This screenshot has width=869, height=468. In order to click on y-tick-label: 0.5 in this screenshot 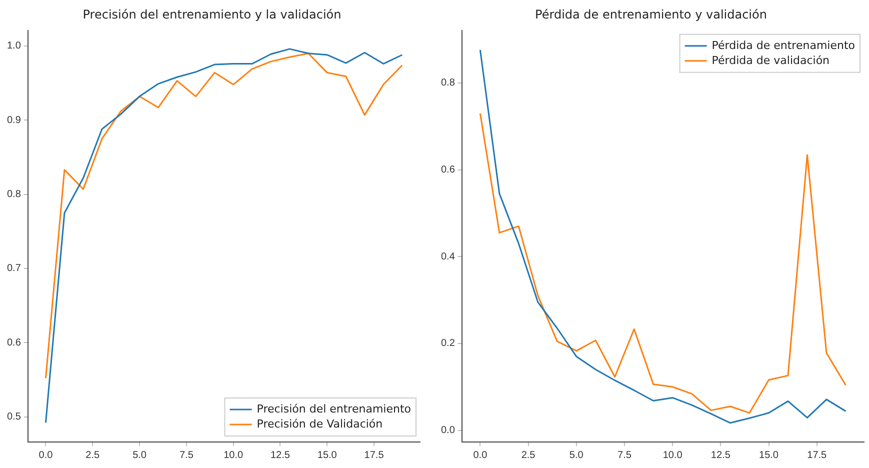, I will do `click(14, 417)`.